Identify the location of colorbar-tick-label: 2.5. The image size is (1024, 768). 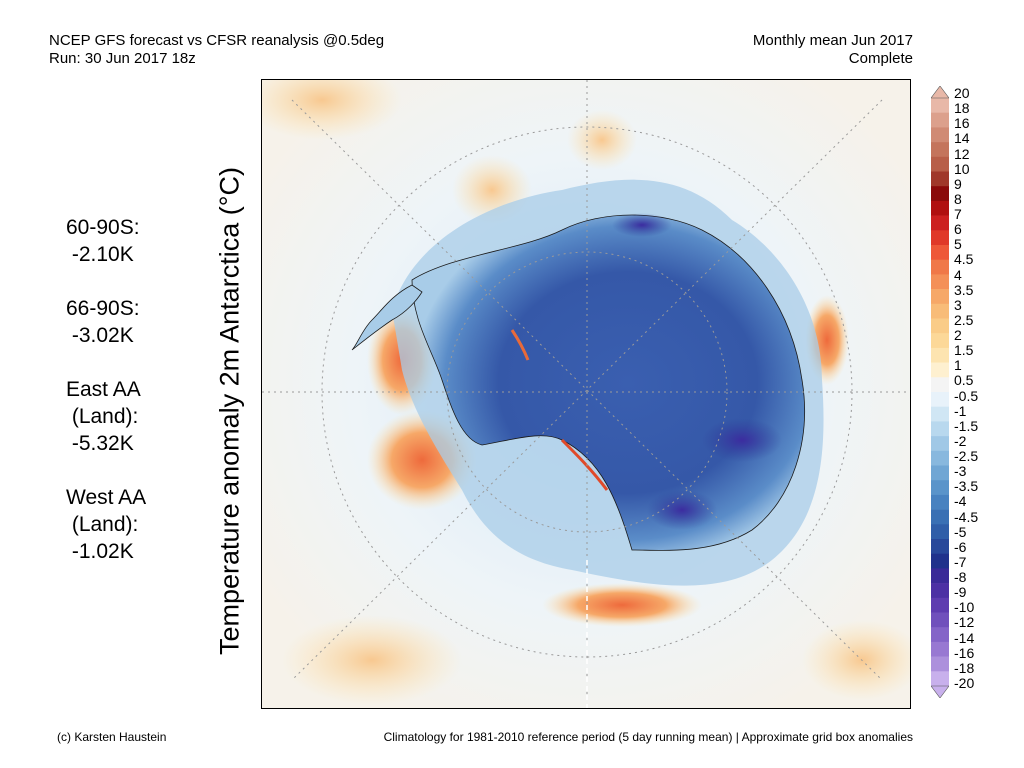
(964, 319).